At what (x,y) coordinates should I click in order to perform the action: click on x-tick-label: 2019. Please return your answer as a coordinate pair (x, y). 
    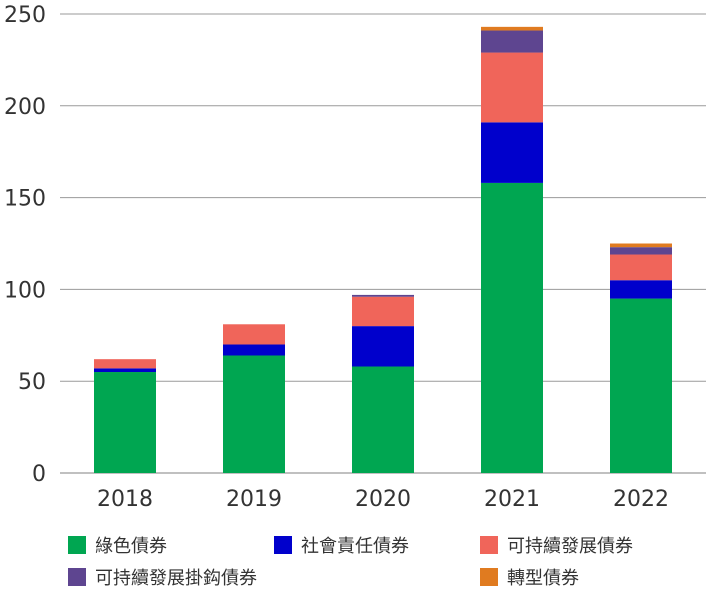
    Looking at the image, I should click on (254, 499).